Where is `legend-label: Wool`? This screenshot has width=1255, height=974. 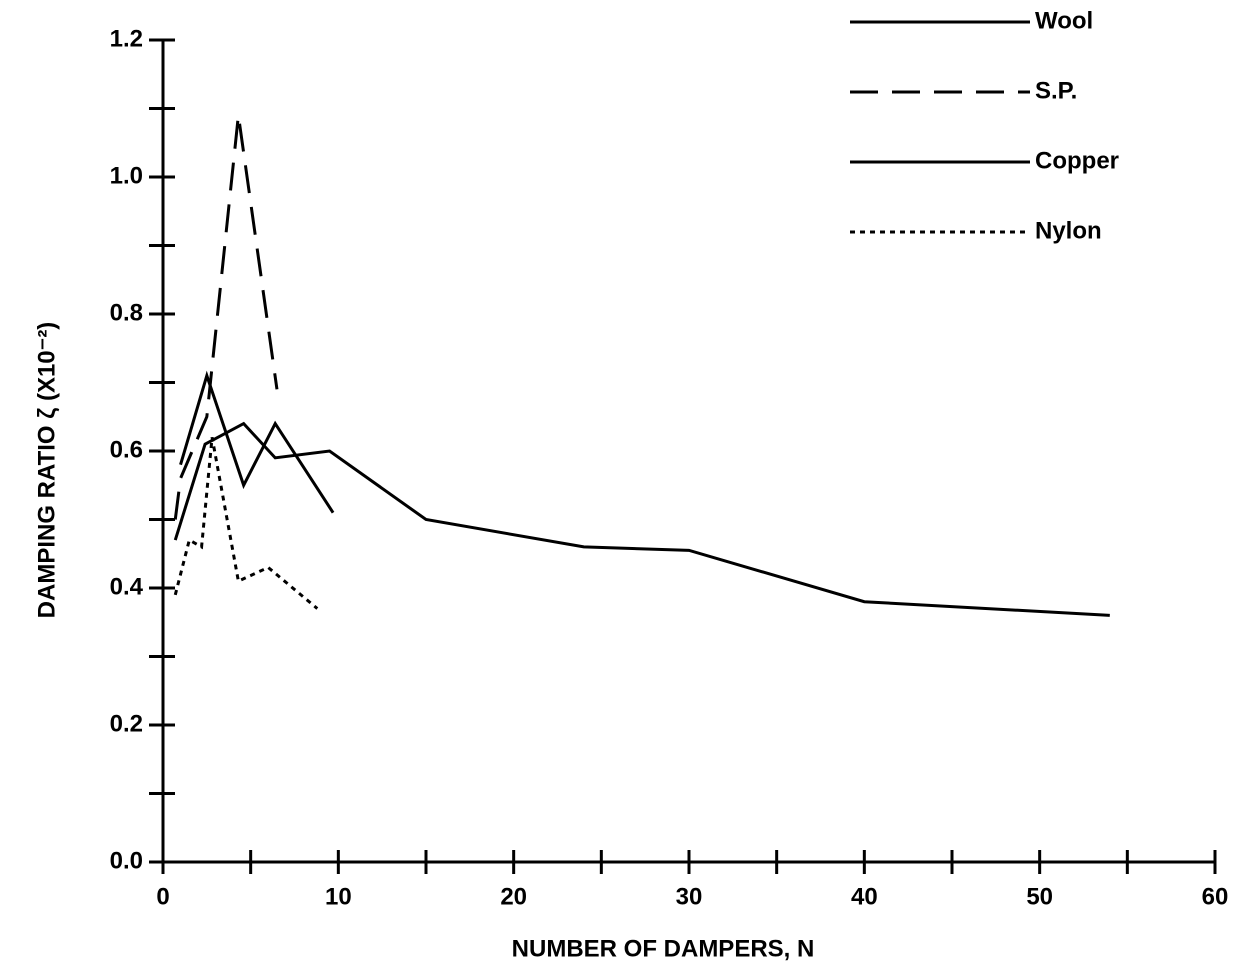 legend-label: Wool is located at coordinates (1064, 20).